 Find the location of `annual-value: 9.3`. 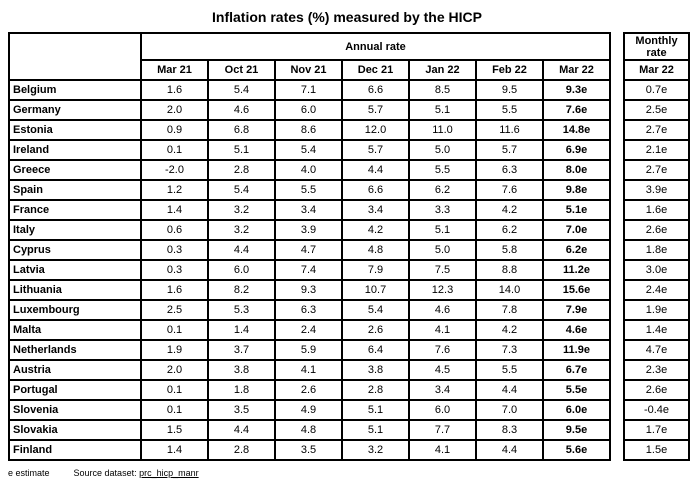

annual-value: 9.3 is located at coordinates (308, 290).